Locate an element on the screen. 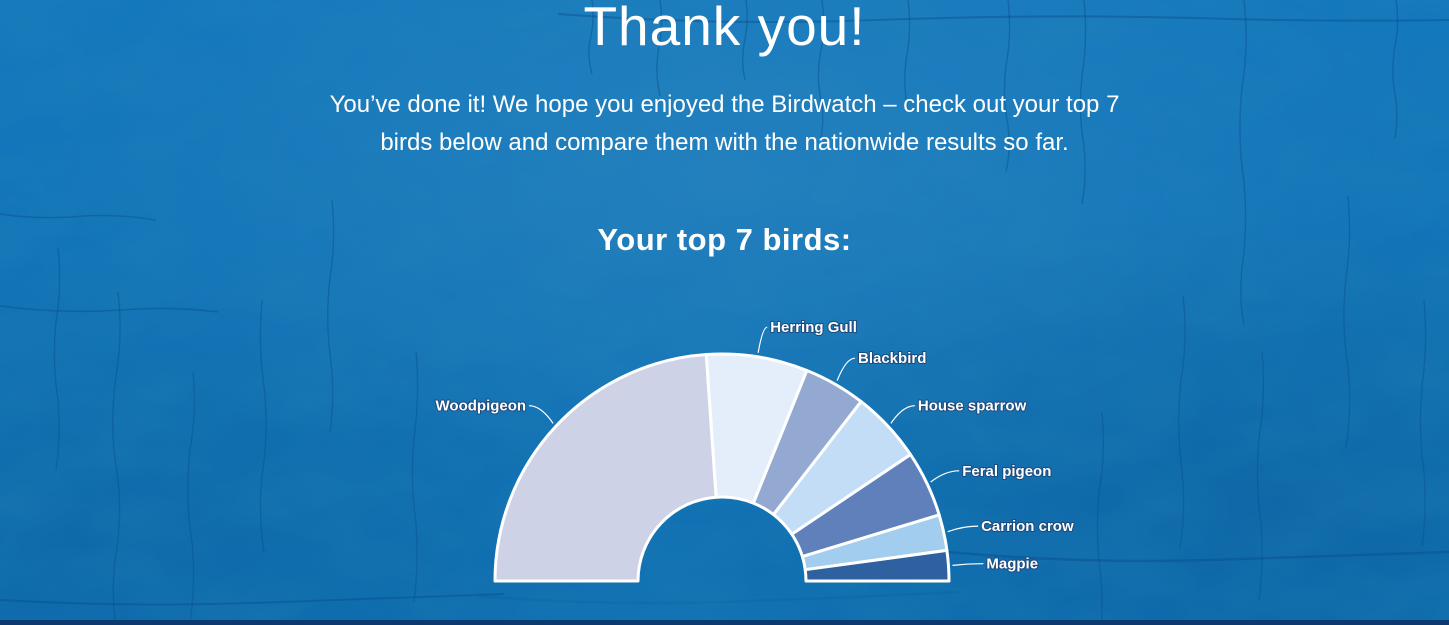  chart-segment-woodpigeon is located at coordinates (605, 468).